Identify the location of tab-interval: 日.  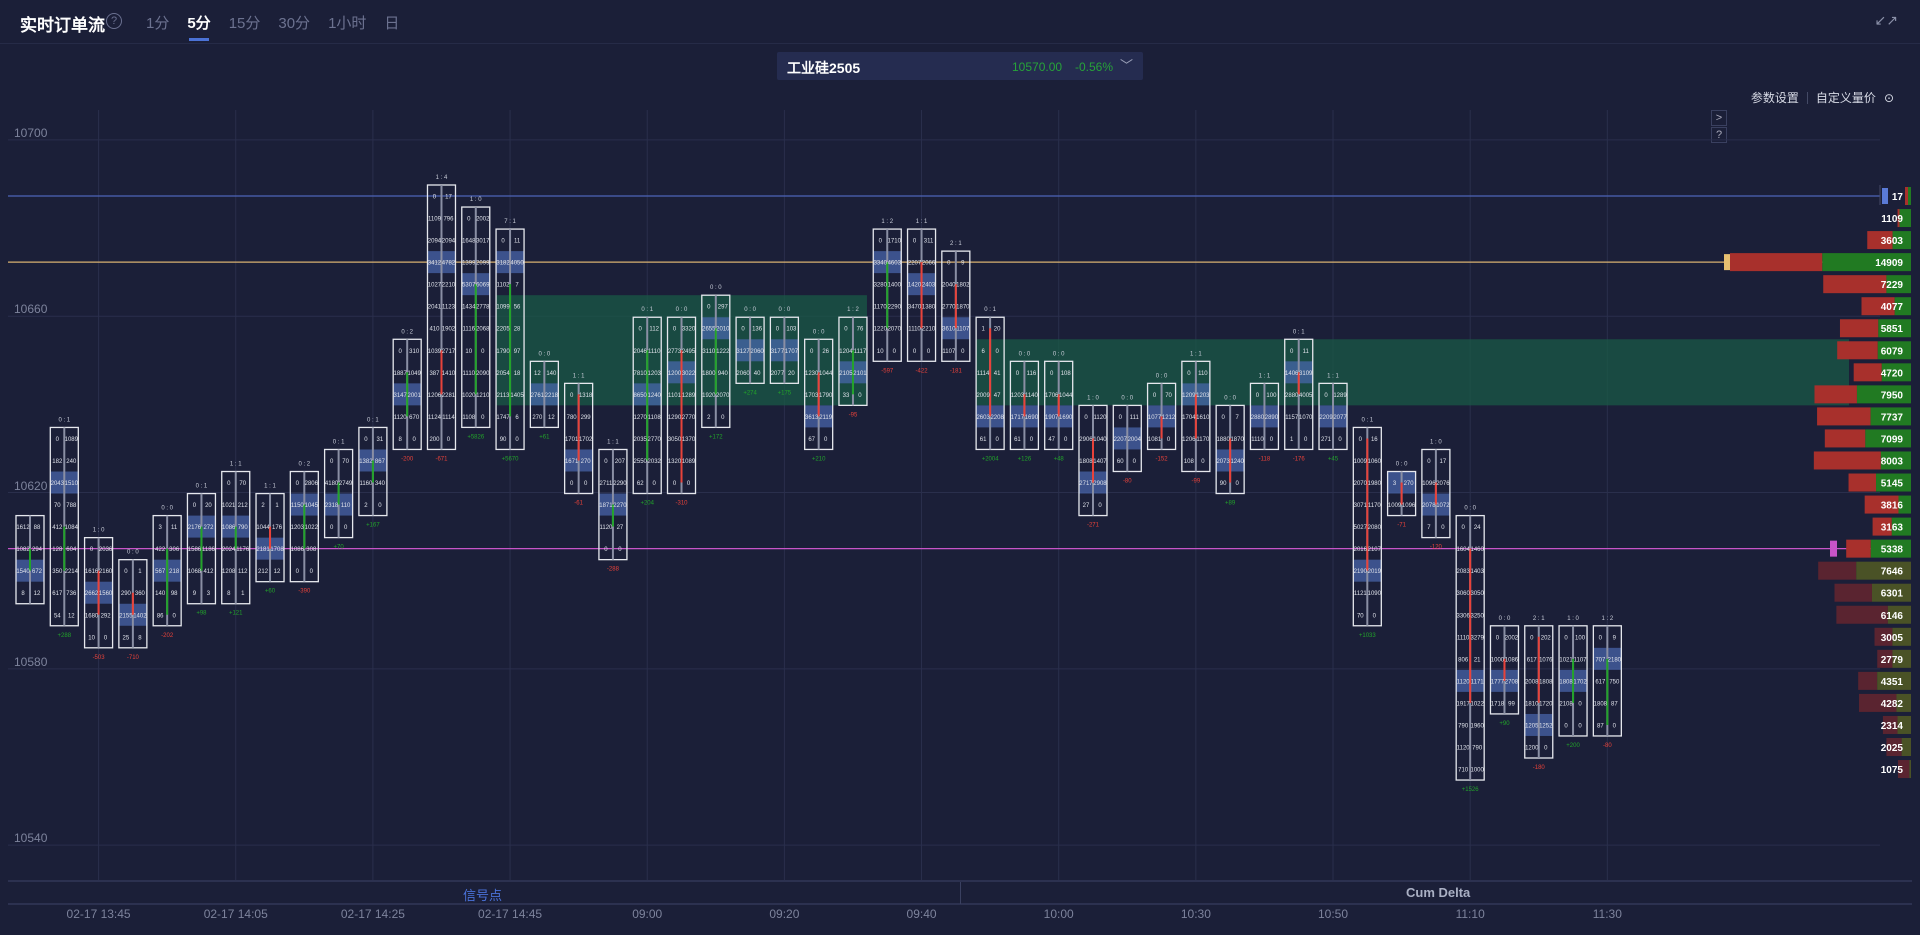
(392, 23).